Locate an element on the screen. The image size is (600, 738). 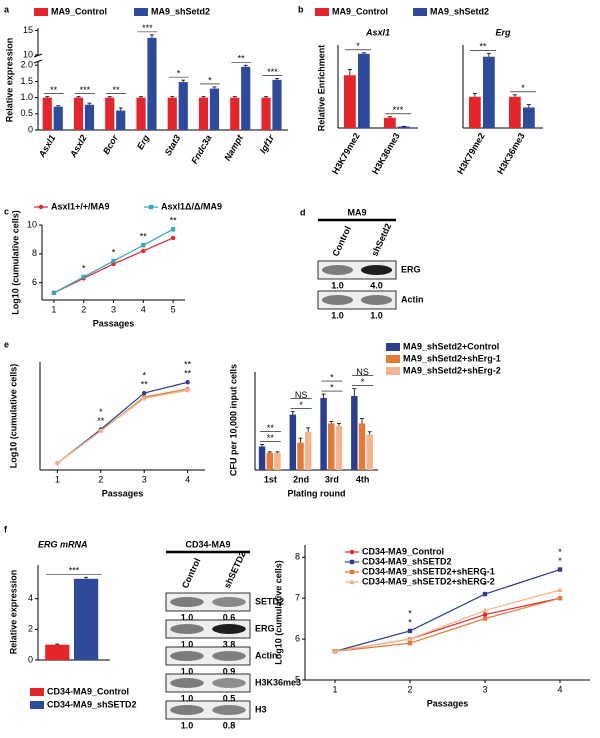
lane-label: shSETD2 is located at coordinates (235, 570).